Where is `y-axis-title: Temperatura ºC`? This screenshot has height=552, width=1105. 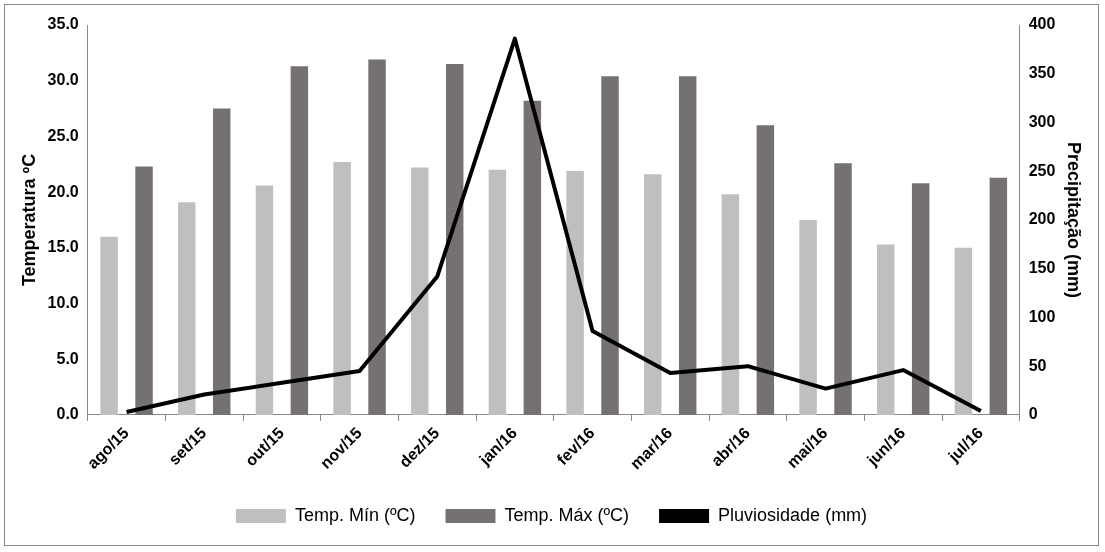
y-axis-title: Temperatura ºC is located at coordinates (28, 220).